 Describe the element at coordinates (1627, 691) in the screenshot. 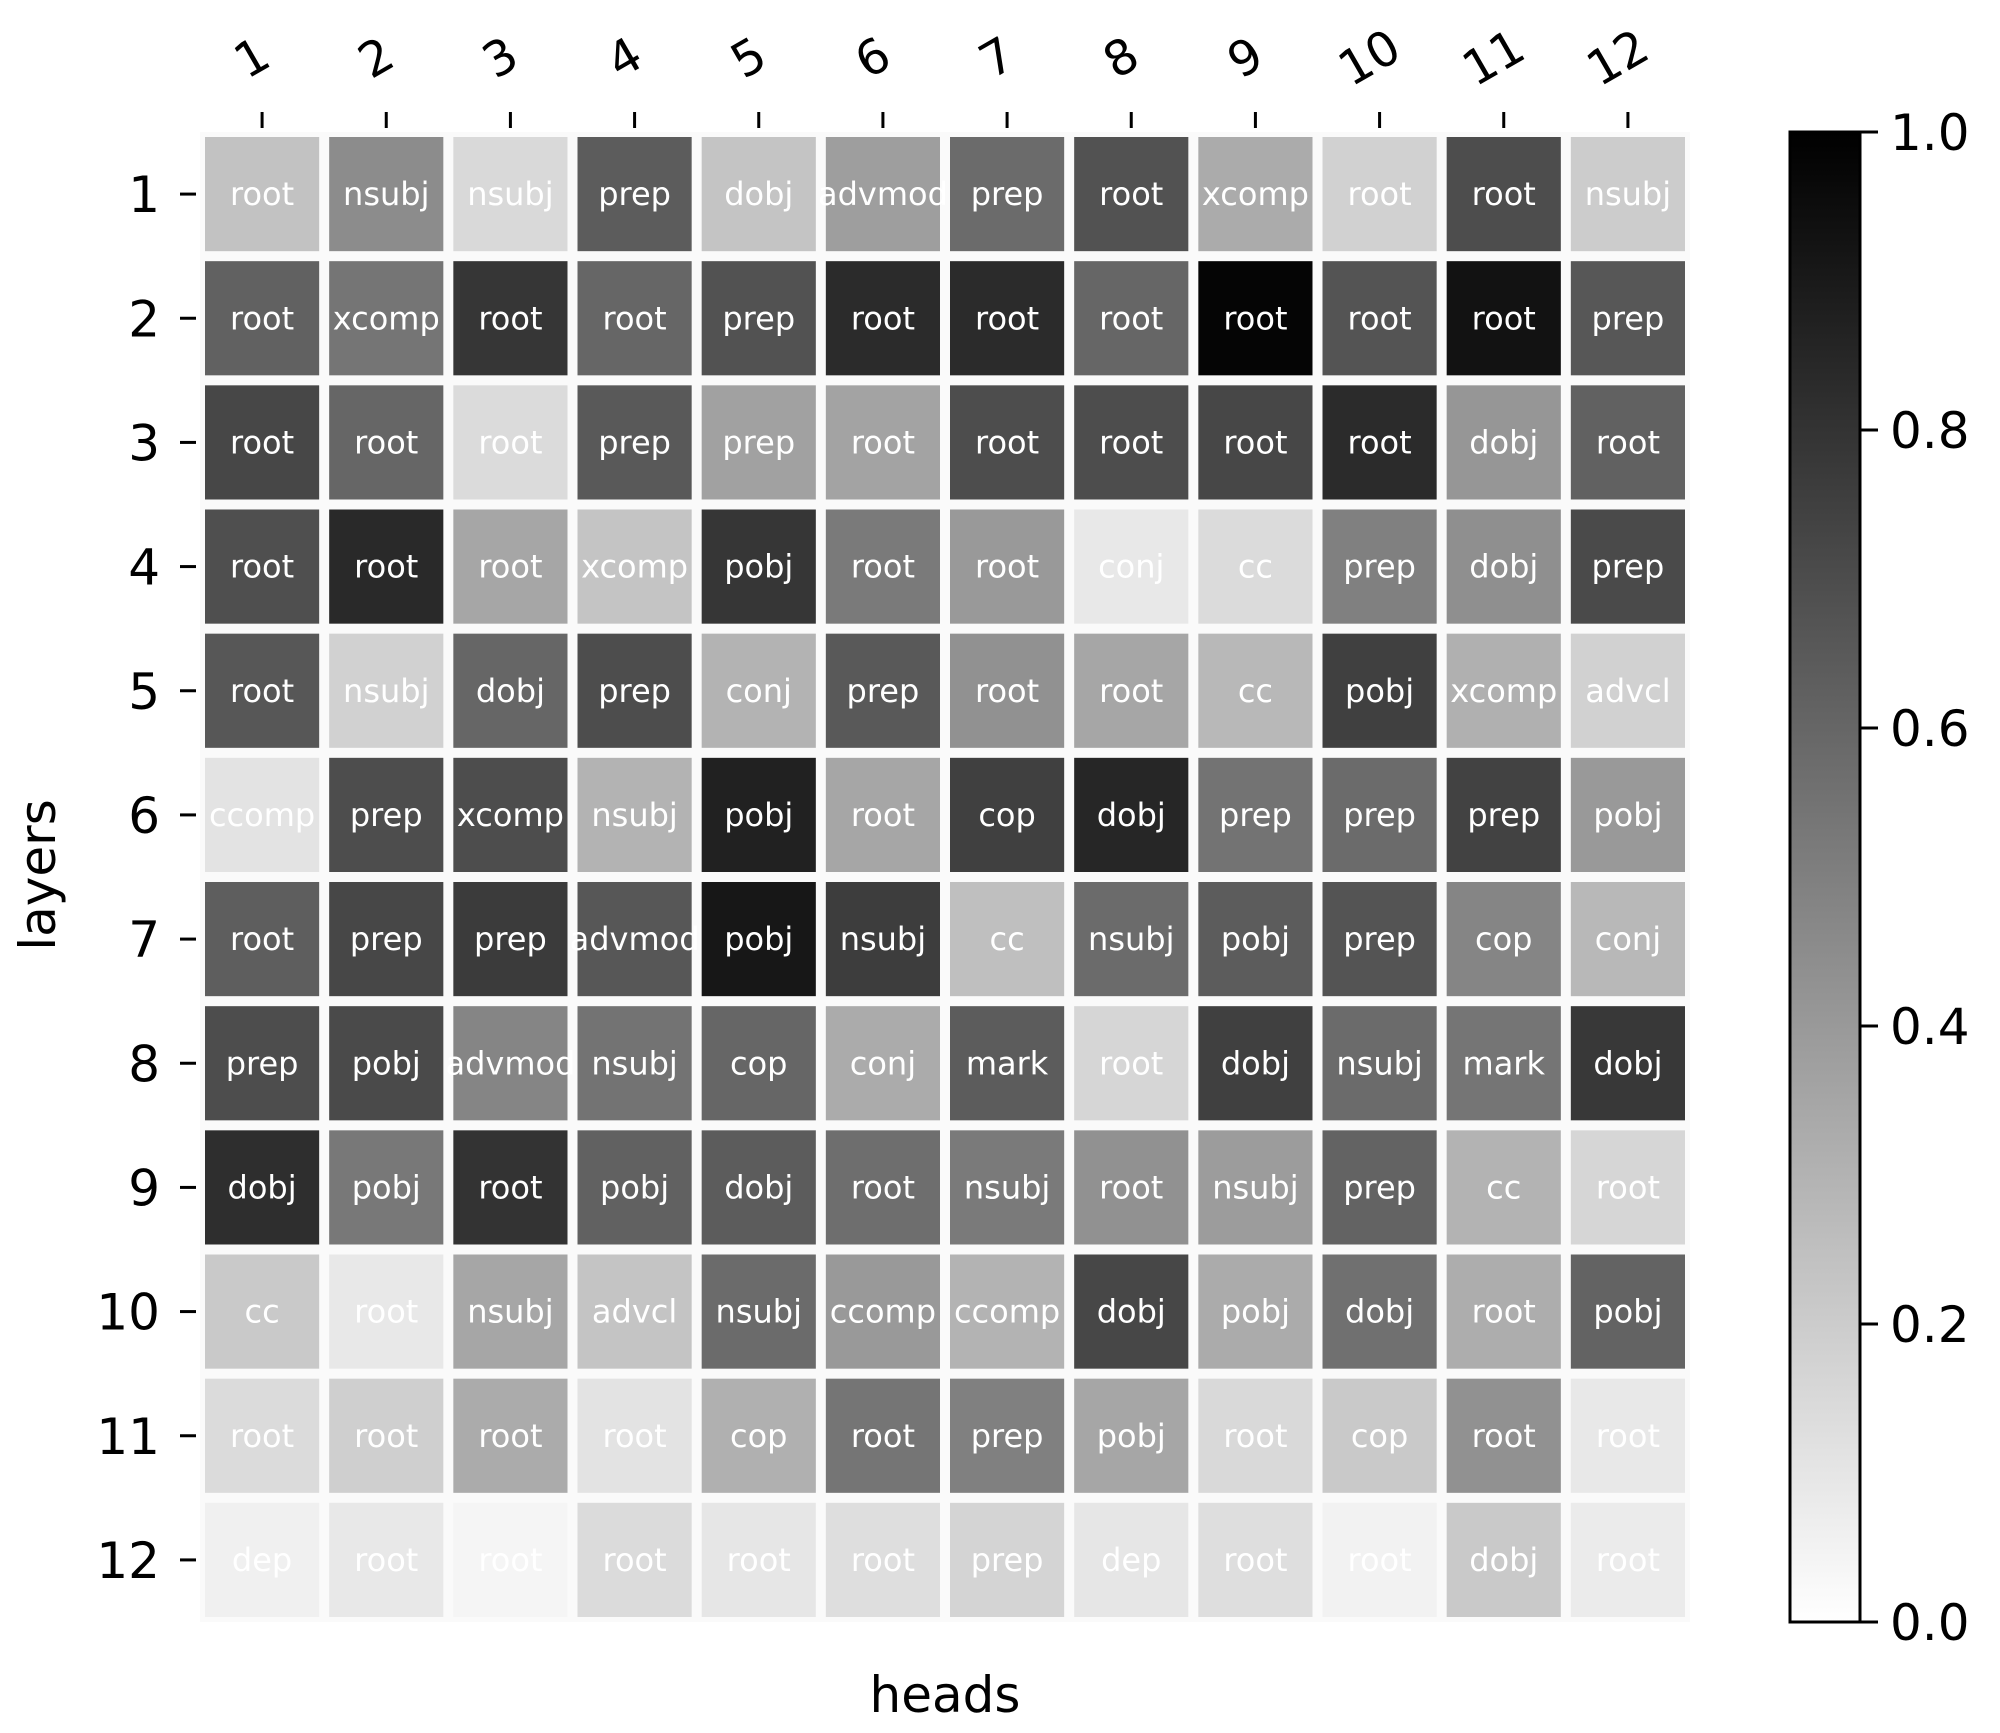

I see `cell-label: advcl` at that location.